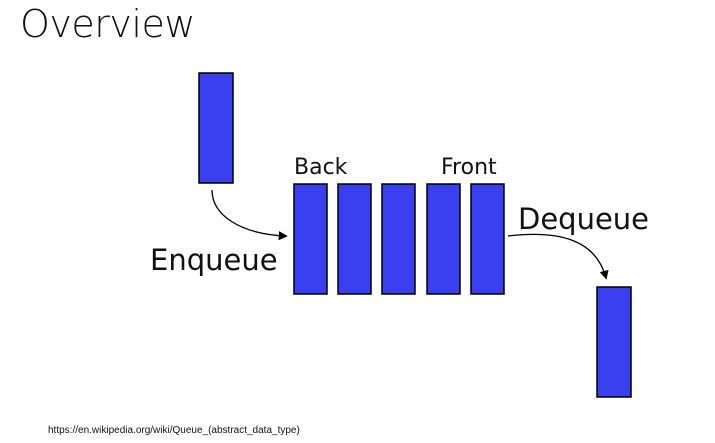 This screenshot has height=443, width=715. What do you see at coordinates (583, 219) in the screenshot?
I see `dequeue-label: Dequeue` at bounding box center [583, 219].